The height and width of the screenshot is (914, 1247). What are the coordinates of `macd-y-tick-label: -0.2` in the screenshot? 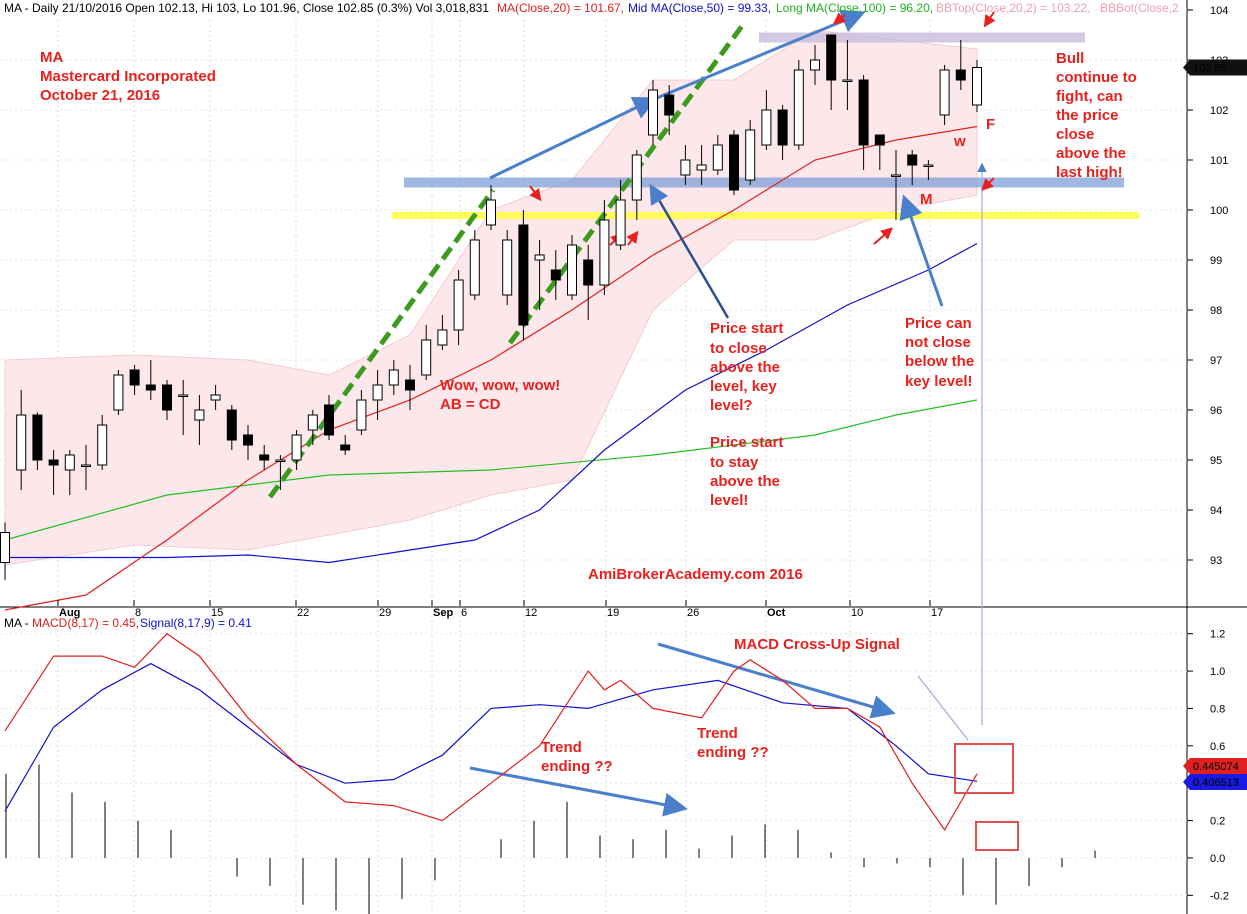 It's located at (1219, 896).